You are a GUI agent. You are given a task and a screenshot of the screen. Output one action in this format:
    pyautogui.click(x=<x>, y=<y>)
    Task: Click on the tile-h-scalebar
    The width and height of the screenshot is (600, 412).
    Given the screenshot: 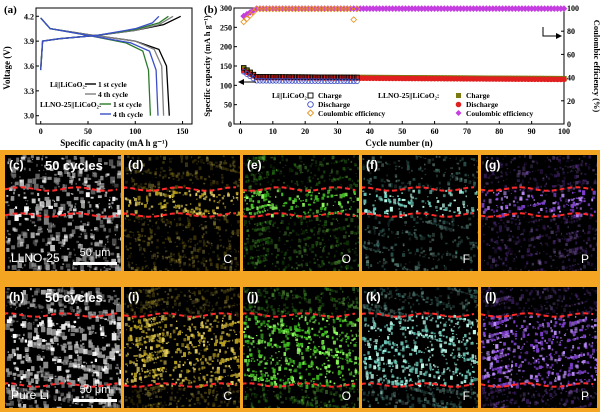 What is the action you would take?
    pyautogui.click(x=95, y=400)
    